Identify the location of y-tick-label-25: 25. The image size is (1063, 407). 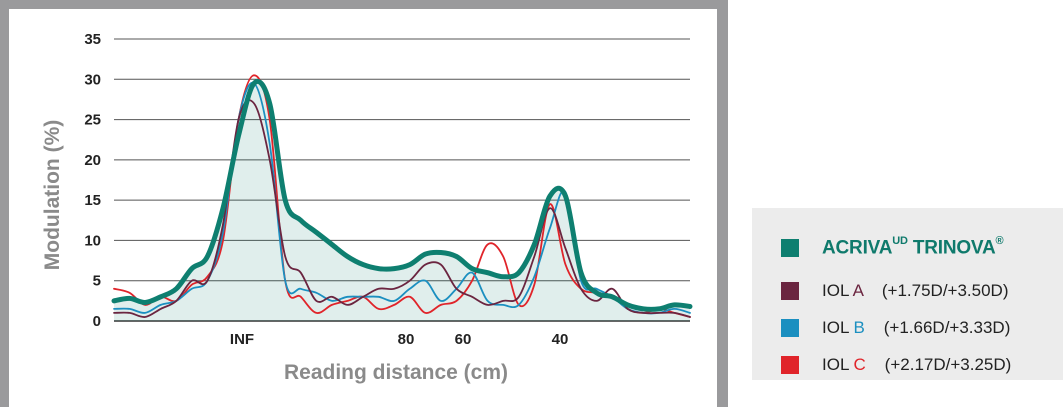
(92, 120).